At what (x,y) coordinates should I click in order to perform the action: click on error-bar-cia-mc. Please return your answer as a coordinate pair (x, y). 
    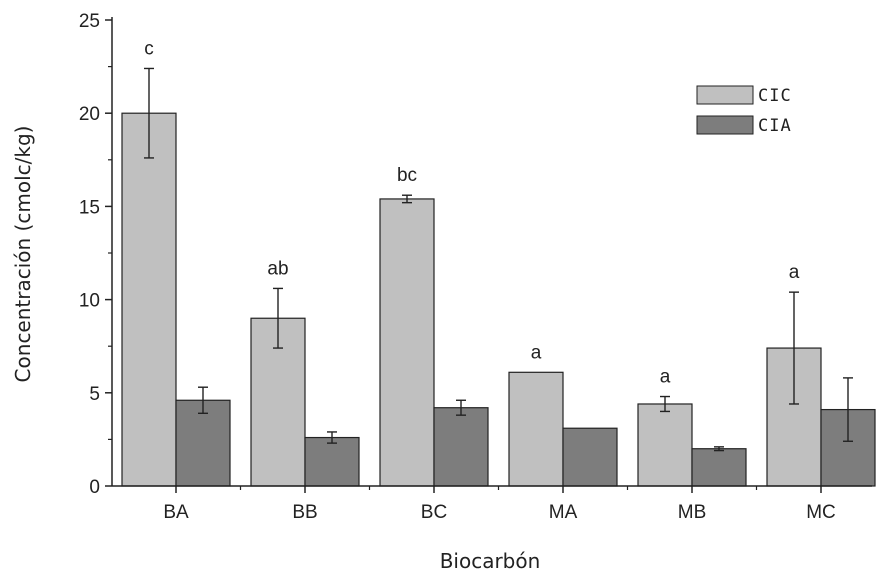
    Looking at the image, I should click on (848, 409).